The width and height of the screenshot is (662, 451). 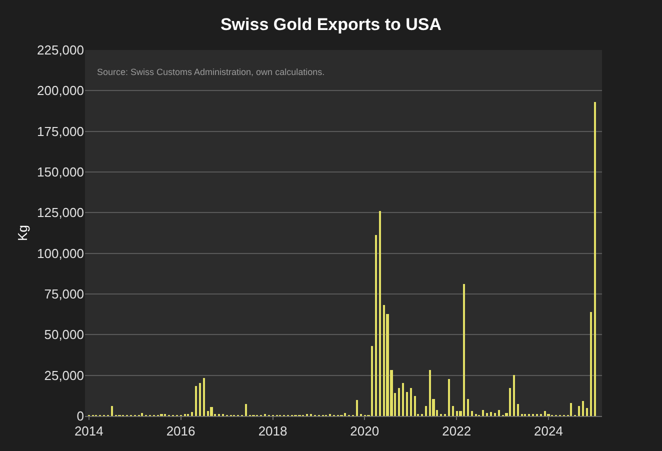 I want to click on y-tick-label: 200,000, so click(x=60, y=90).